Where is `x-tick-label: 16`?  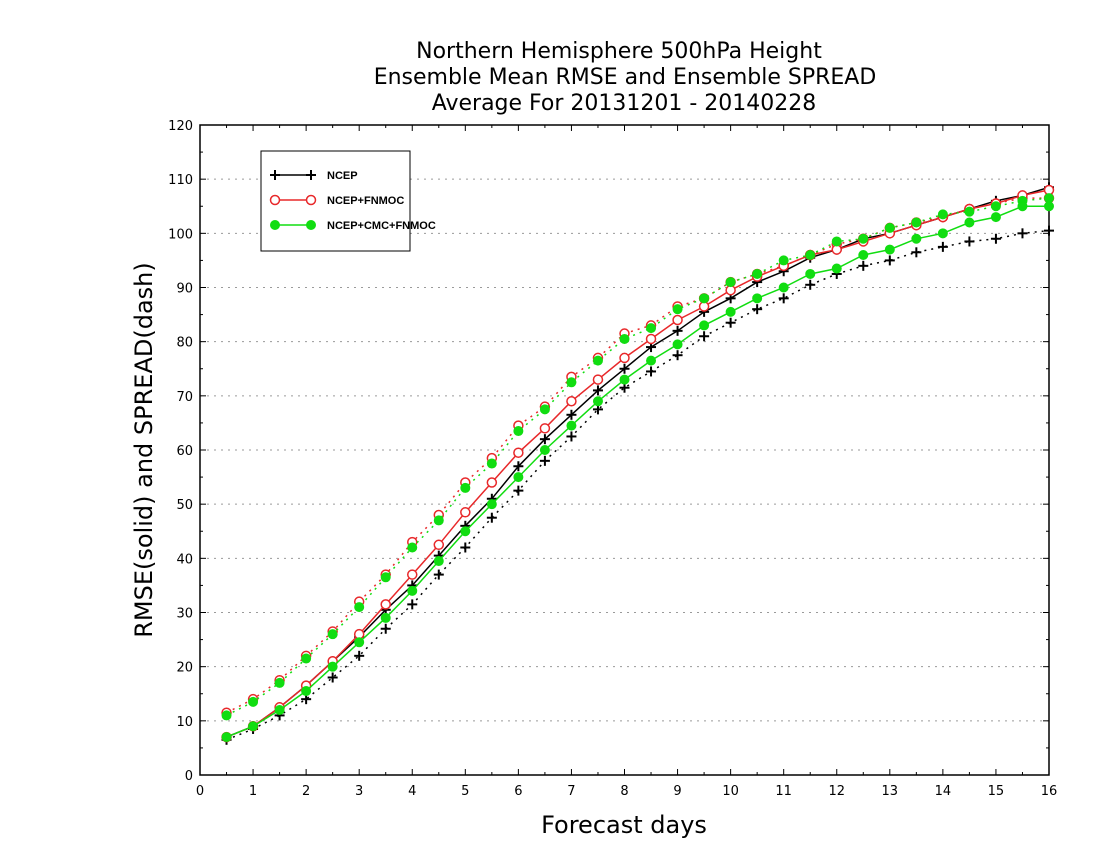
x-tick-label: 16 is located at coordinates (1049, 791).